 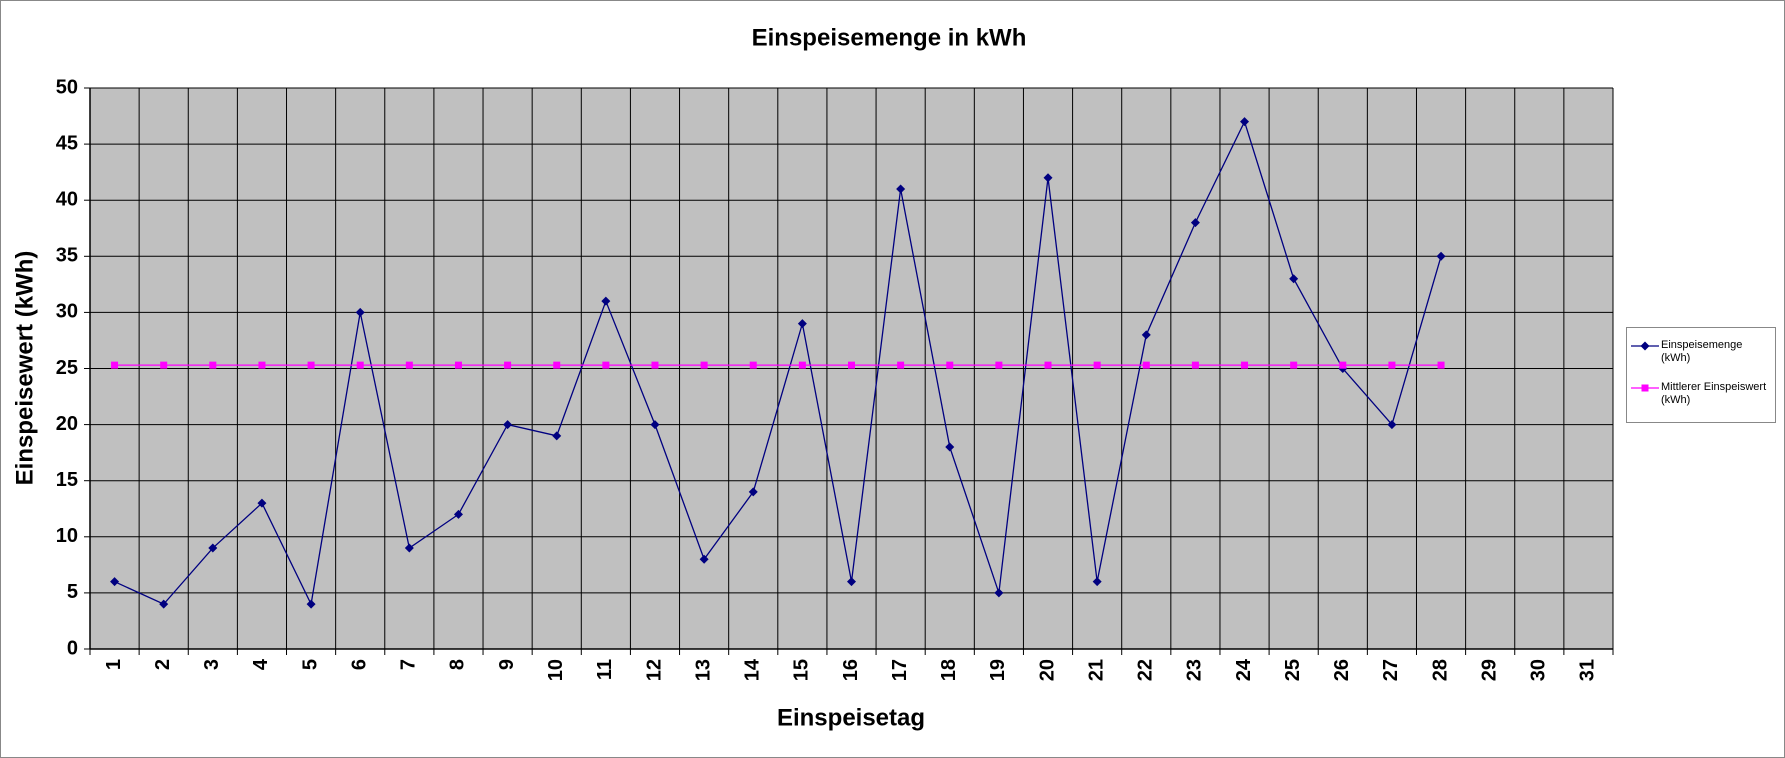 I want to click on x-tick-label: 27, so click(x=1391, y=670).